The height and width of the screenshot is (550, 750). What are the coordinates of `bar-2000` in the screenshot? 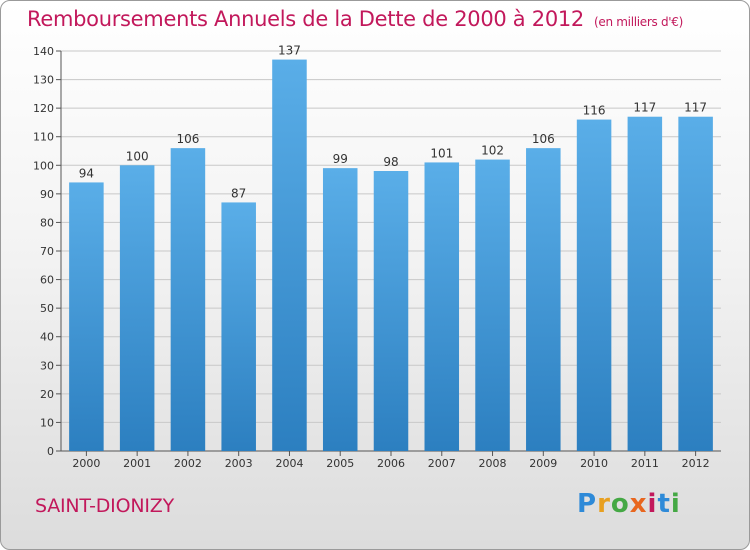 It's located at (86, 316).